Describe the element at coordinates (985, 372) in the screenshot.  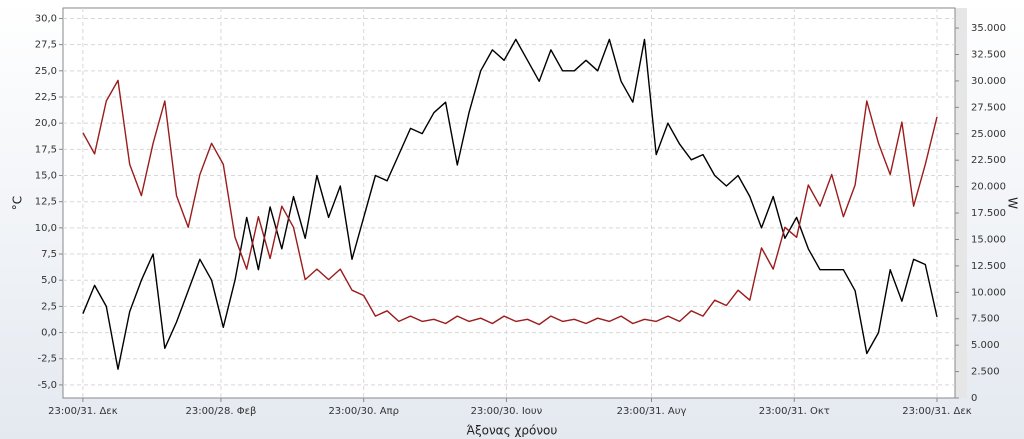
I see `y2-tick-label: 2.500` at that location.